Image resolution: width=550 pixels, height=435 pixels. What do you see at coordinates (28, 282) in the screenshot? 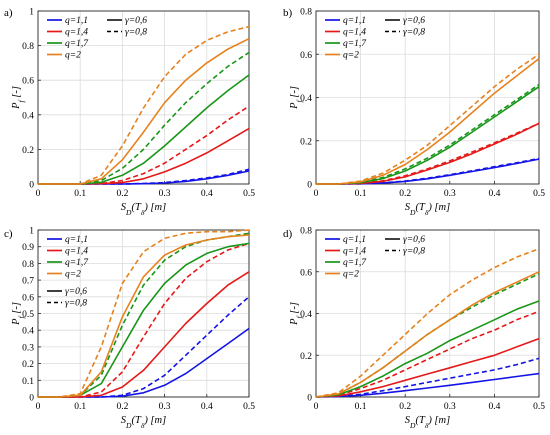
I see `y-tick-label: 0.7` at bounding box center [28, 282].